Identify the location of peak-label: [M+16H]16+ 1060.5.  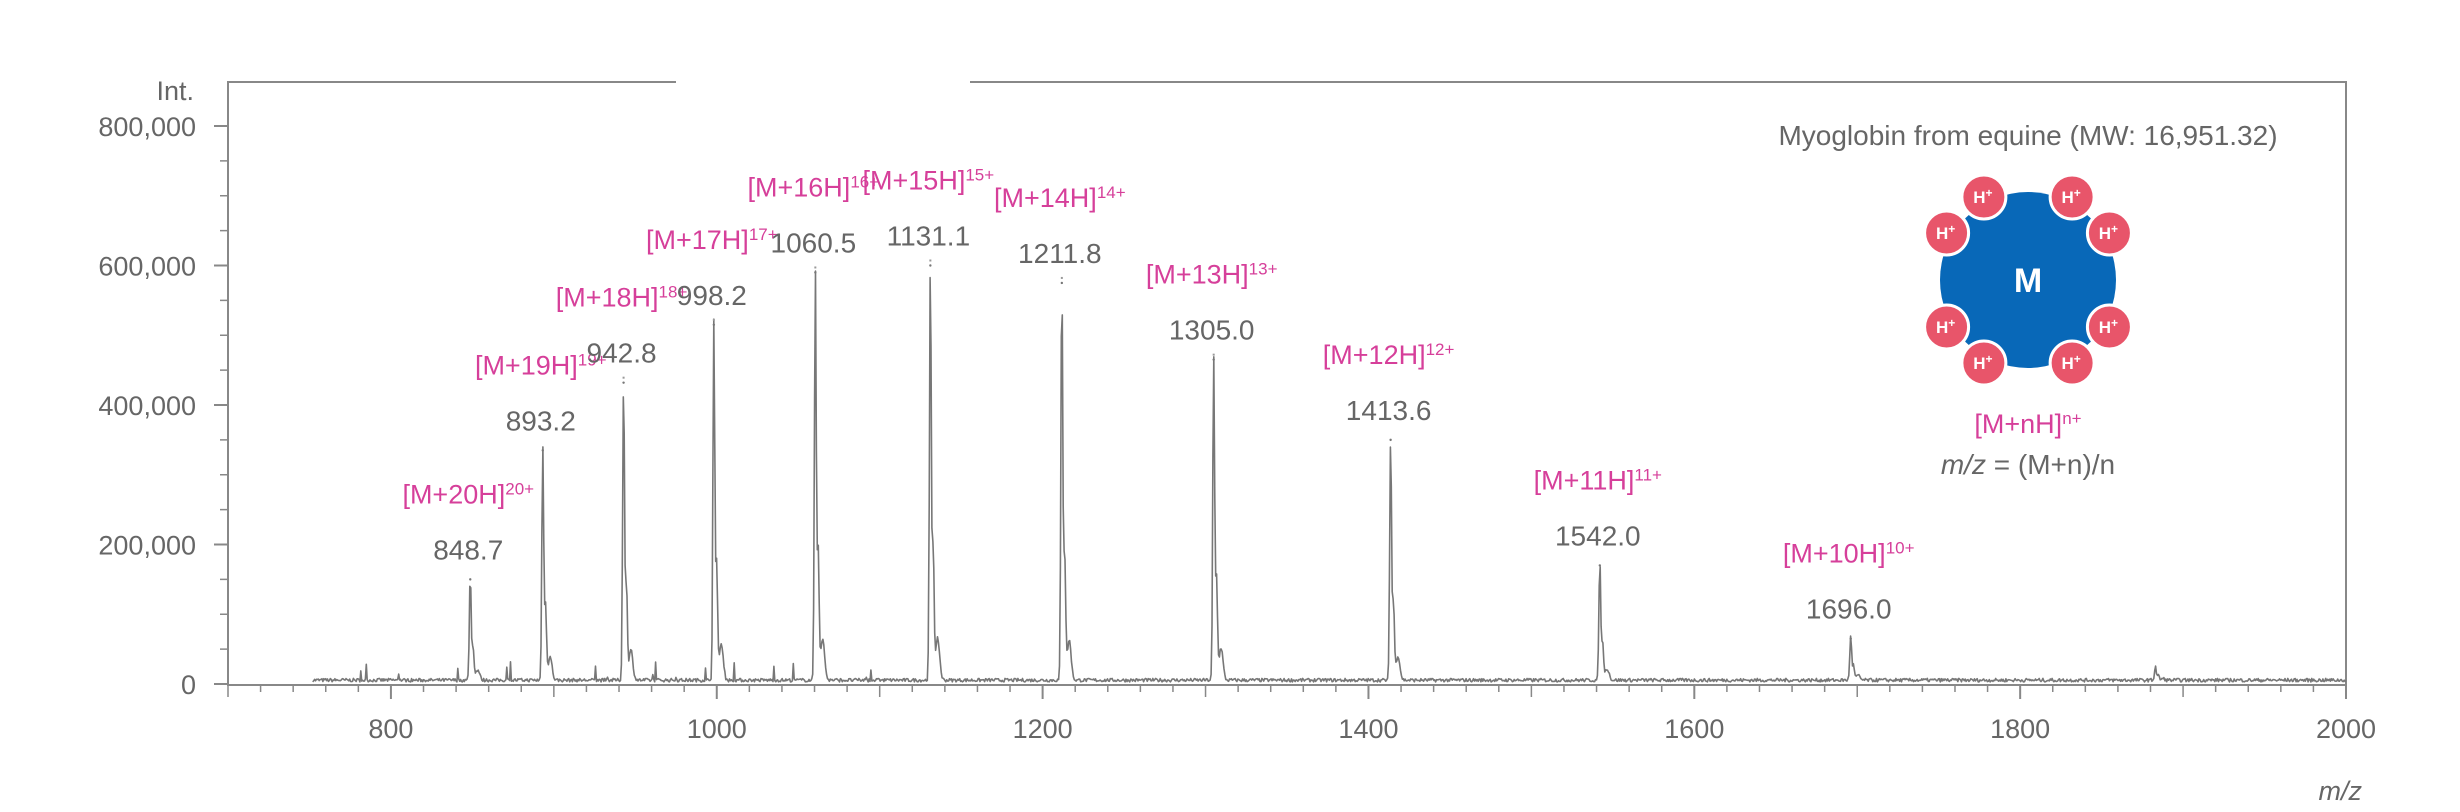
(814, 220).